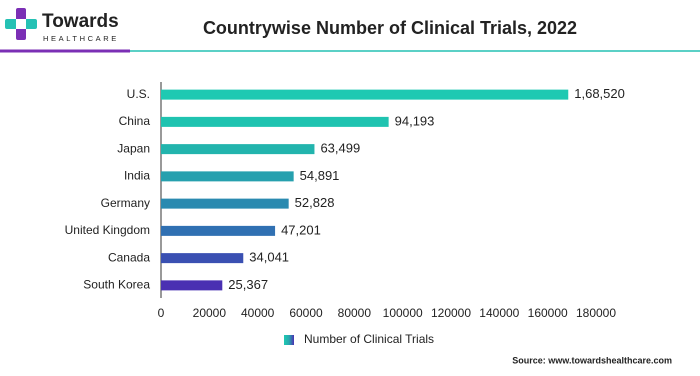 The width and height of the screenshot is (700, 376). I want to click on logo-icon, so click(21, 24).